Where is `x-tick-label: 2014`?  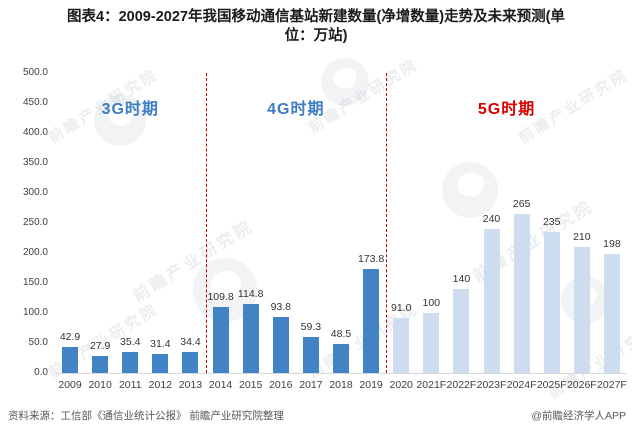 x-tick-label: 2014 is located at coordinates (220, 385).